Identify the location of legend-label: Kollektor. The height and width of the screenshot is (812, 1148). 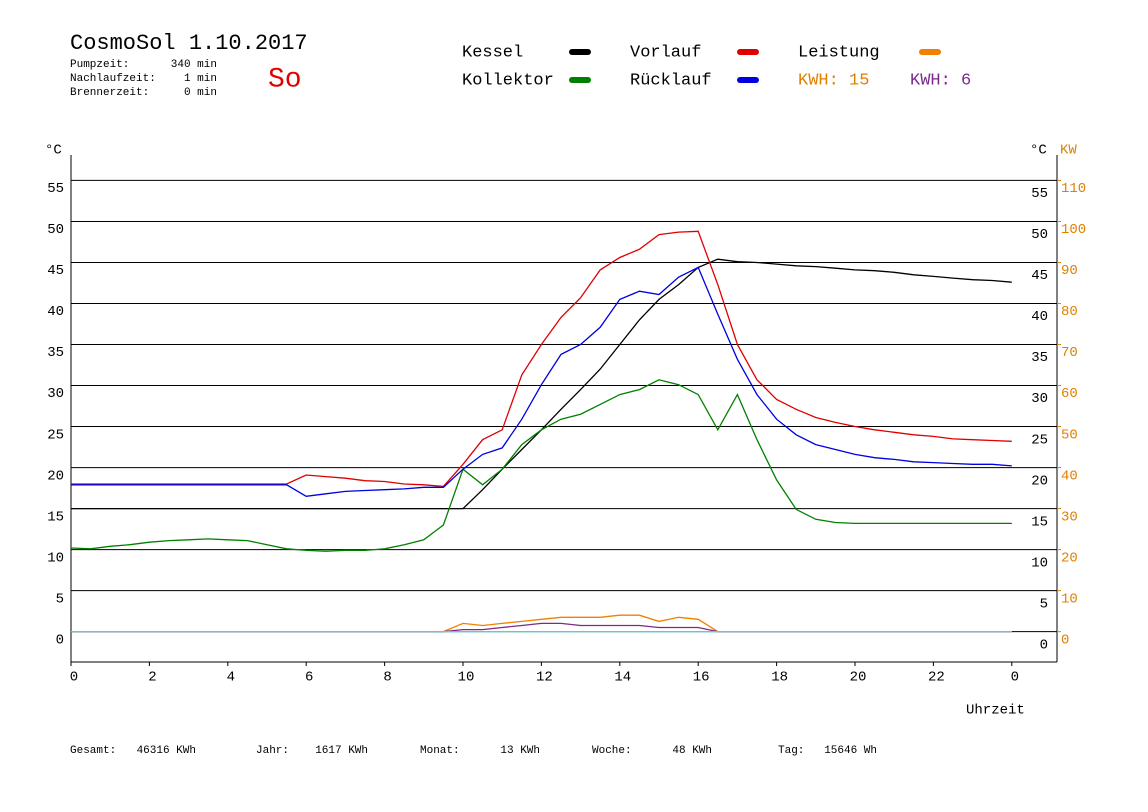
(508, 80).